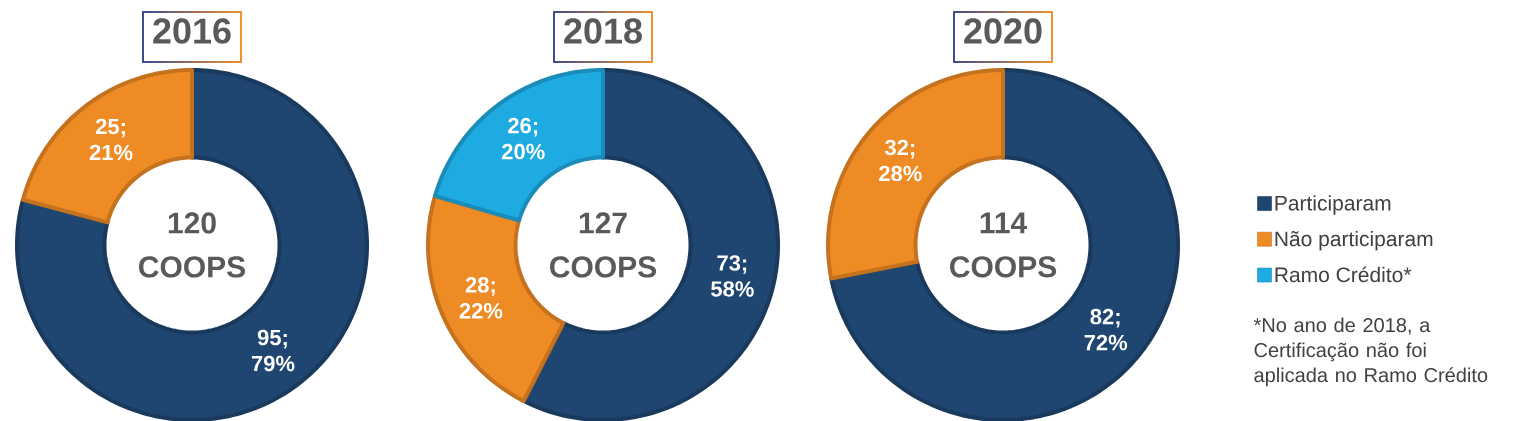 This screenshot has width=1527, height=421. What do you see at coordinates (603, 245) in the screenshot?
I see `text: 127 COOPS` at bounding box center [603, 245].